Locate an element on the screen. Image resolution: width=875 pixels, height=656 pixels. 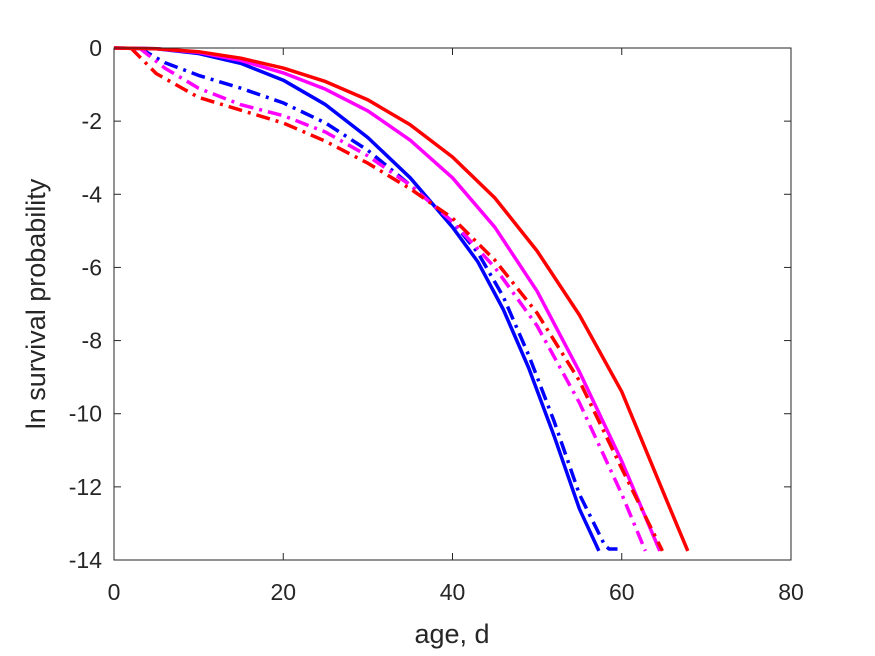
y-tick-label: -2 is located at coordinates (92, 121).